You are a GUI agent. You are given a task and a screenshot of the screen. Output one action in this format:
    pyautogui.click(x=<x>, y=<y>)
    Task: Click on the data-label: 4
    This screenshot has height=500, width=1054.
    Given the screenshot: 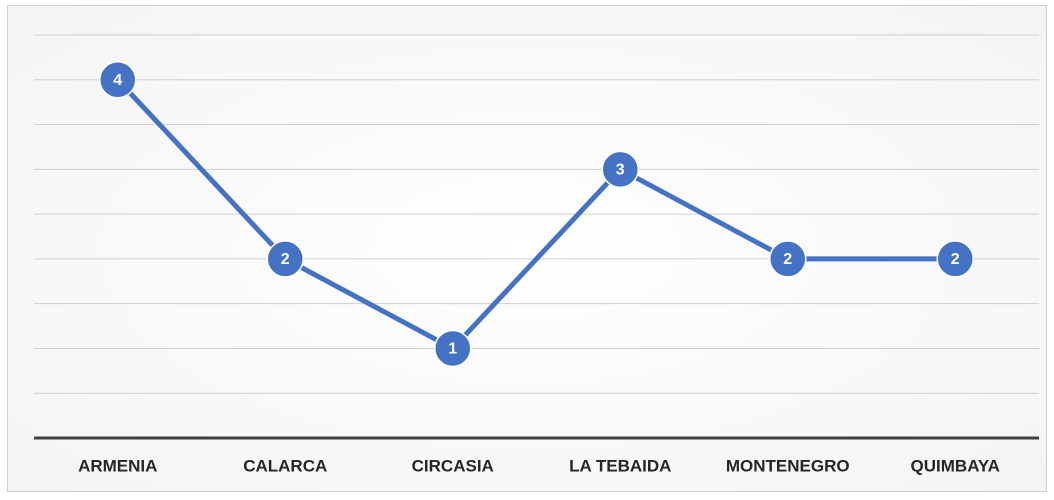 What is the action you would take?
    pyautogui.click(x=117, y=80)
    